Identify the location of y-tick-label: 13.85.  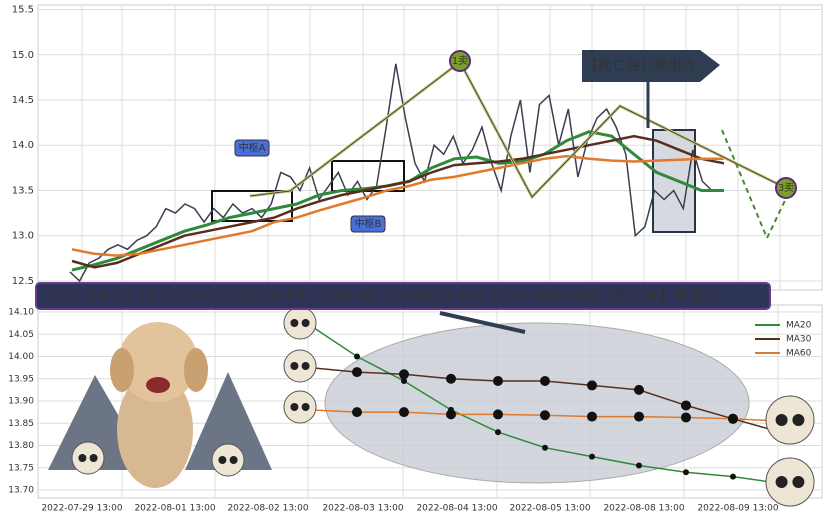
(21, 424).